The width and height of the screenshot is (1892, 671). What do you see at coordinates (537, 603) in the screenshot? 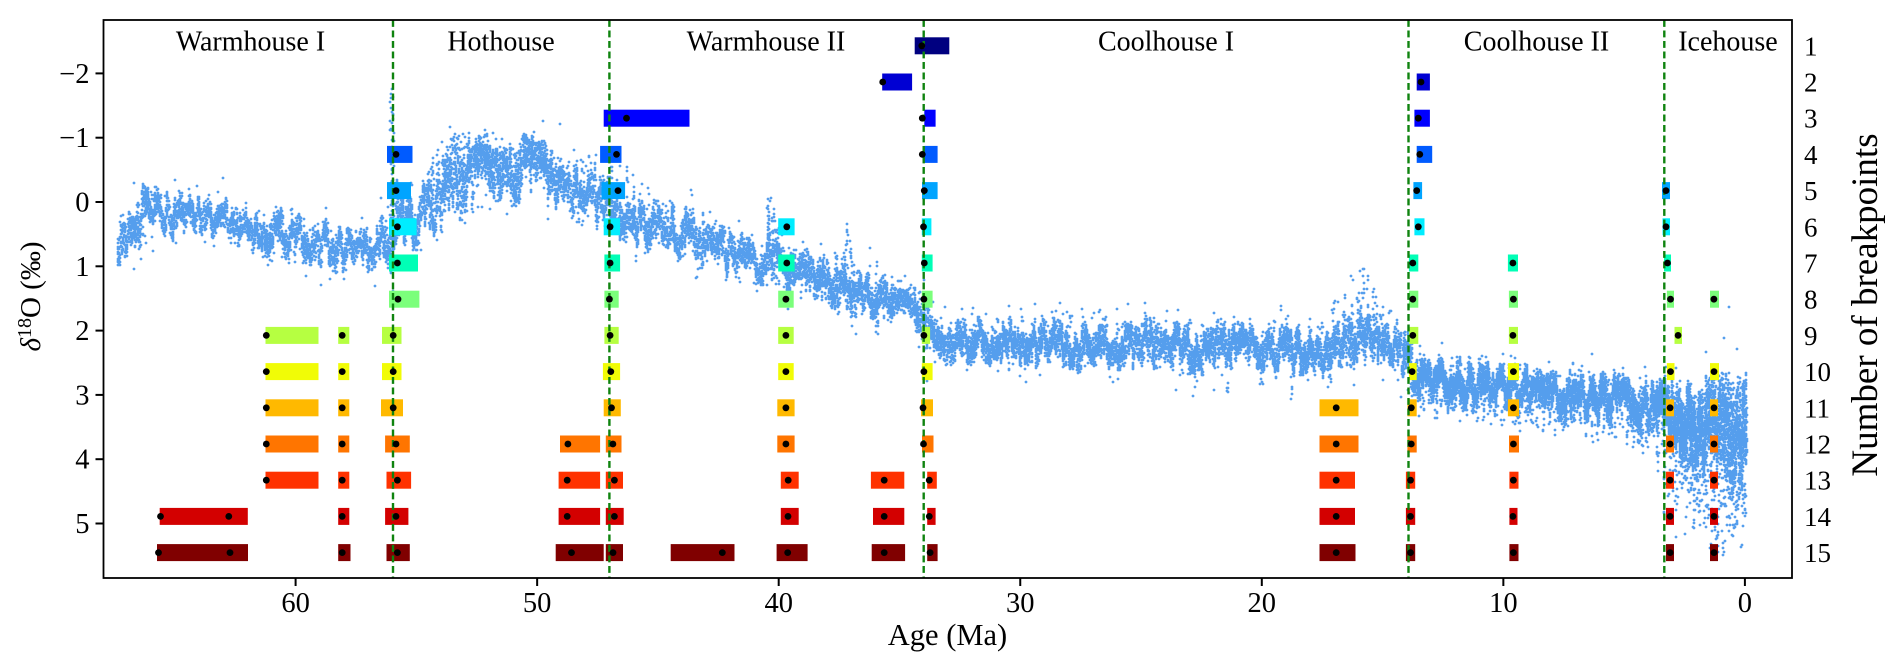
I see `svg-text: 50` at bounding box center [537, 603].